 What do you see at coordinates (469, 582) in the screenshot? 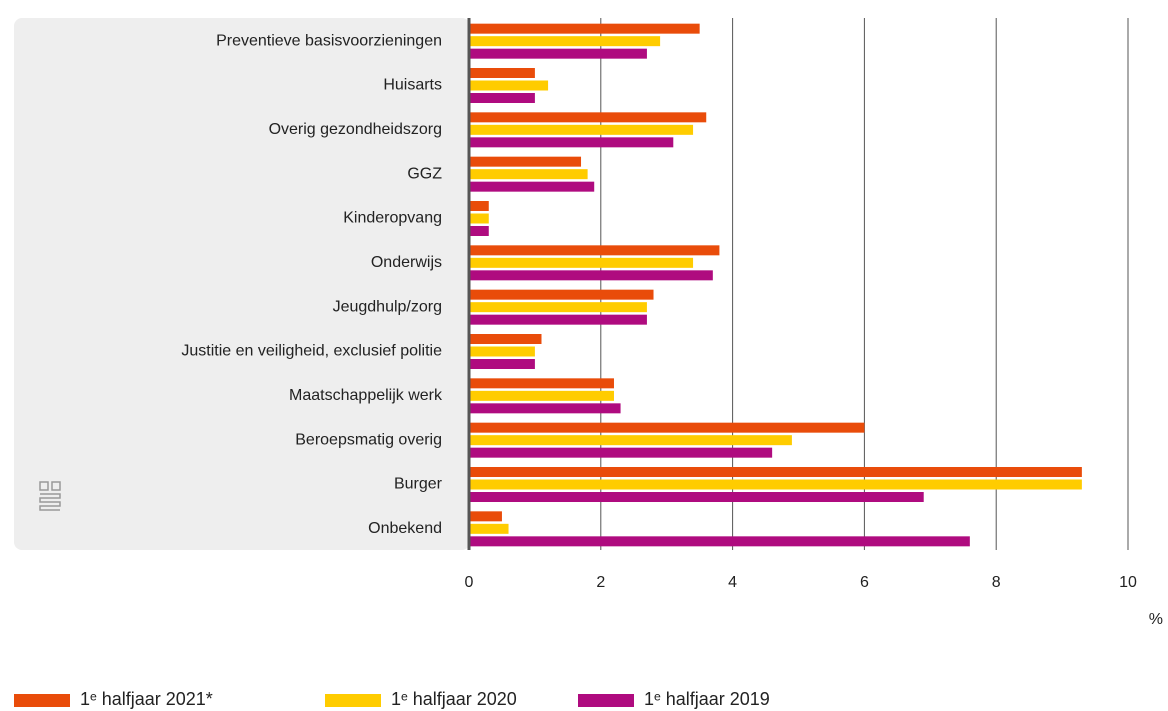
I see `x-tick-label: 0` at bounding box center [469, 582].